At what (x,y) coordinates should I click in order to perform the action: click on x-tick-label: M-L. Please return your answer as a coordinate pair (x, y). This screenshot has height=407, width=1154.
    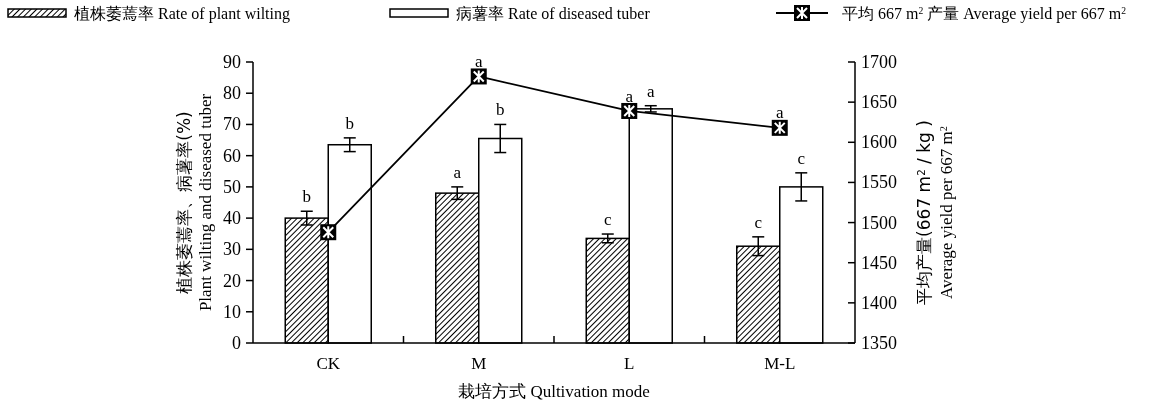
    Looking at the image, I should click on (780, 363).